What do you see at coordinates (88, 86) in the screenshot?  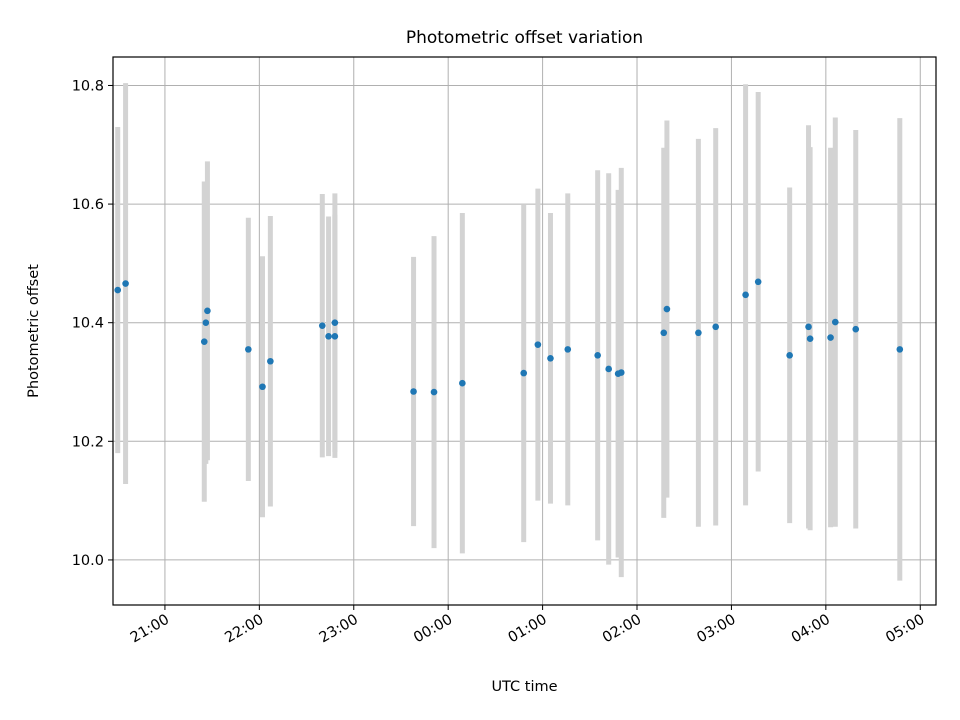 I see `y-tick-label: 10.8` at bounding box center [88, 86].